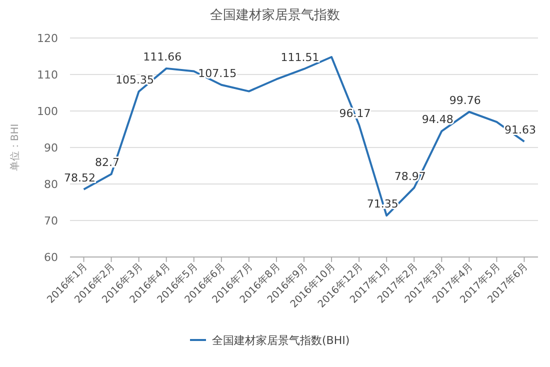 This screenshot has height=367, width=550. I want to click on data-label: 78.52, so click(80, 177).